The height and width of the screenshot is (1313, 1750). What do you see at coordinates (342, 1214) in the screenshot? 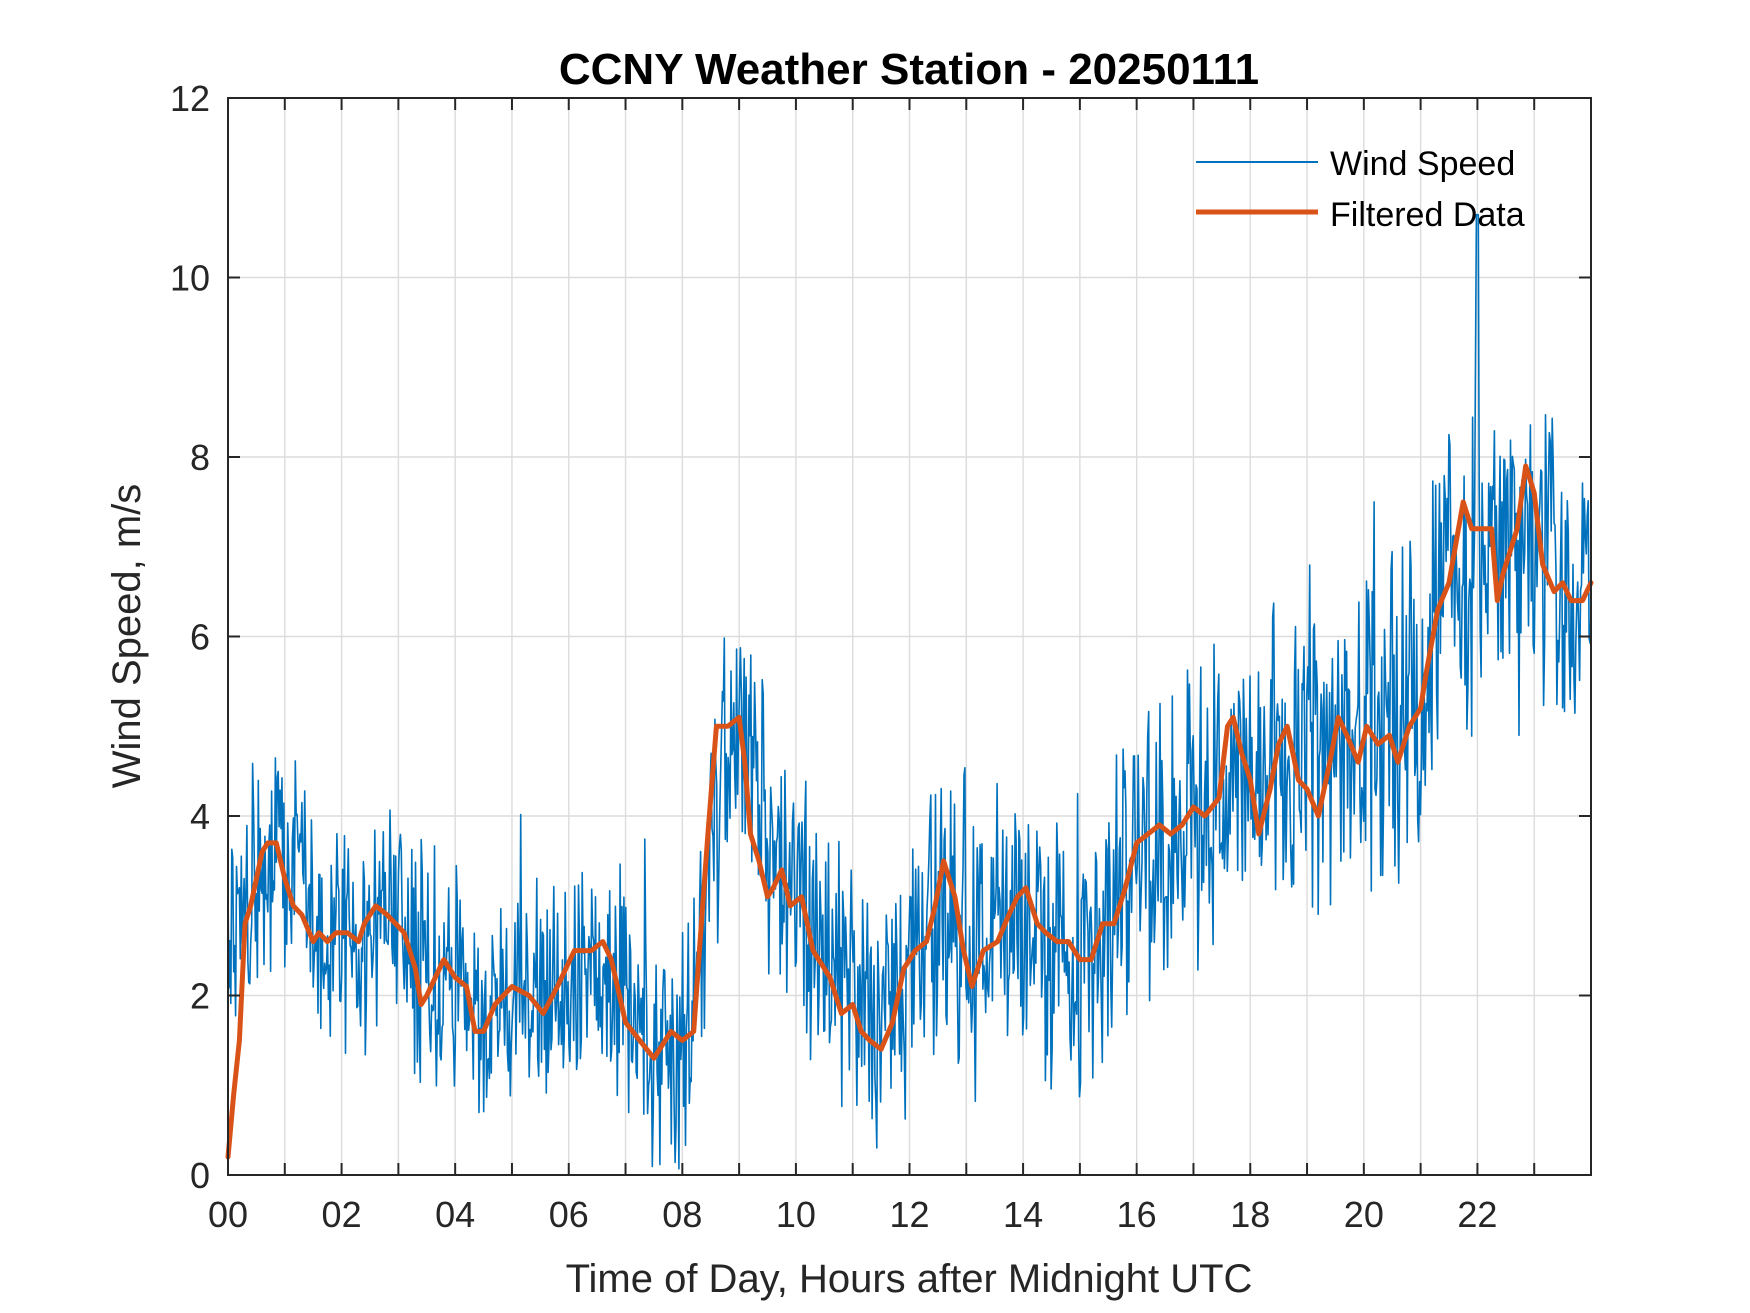
I see `x-tick-label: 02` at bounding box center [342, 1214].